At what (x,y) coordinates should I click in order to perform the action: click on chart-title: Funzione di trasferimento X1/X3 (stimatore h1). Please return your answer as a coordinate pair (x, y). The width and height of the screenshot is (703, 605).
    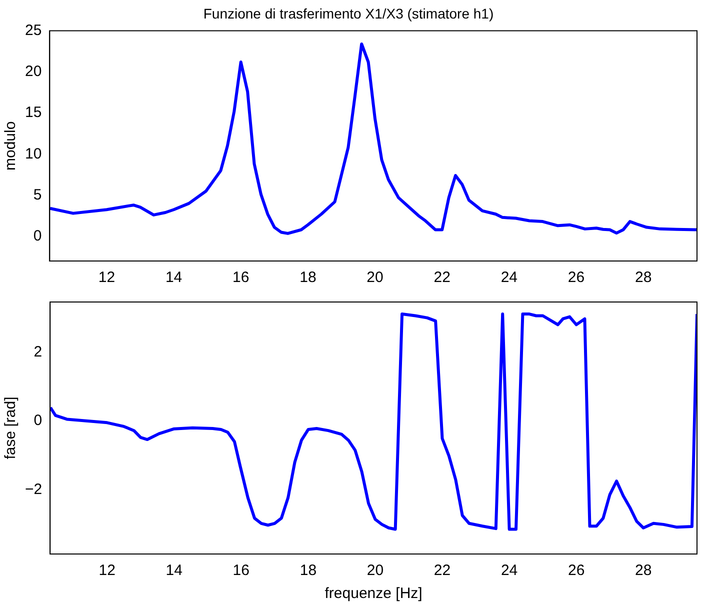
    Looking at the image, I should click on (348, 13).